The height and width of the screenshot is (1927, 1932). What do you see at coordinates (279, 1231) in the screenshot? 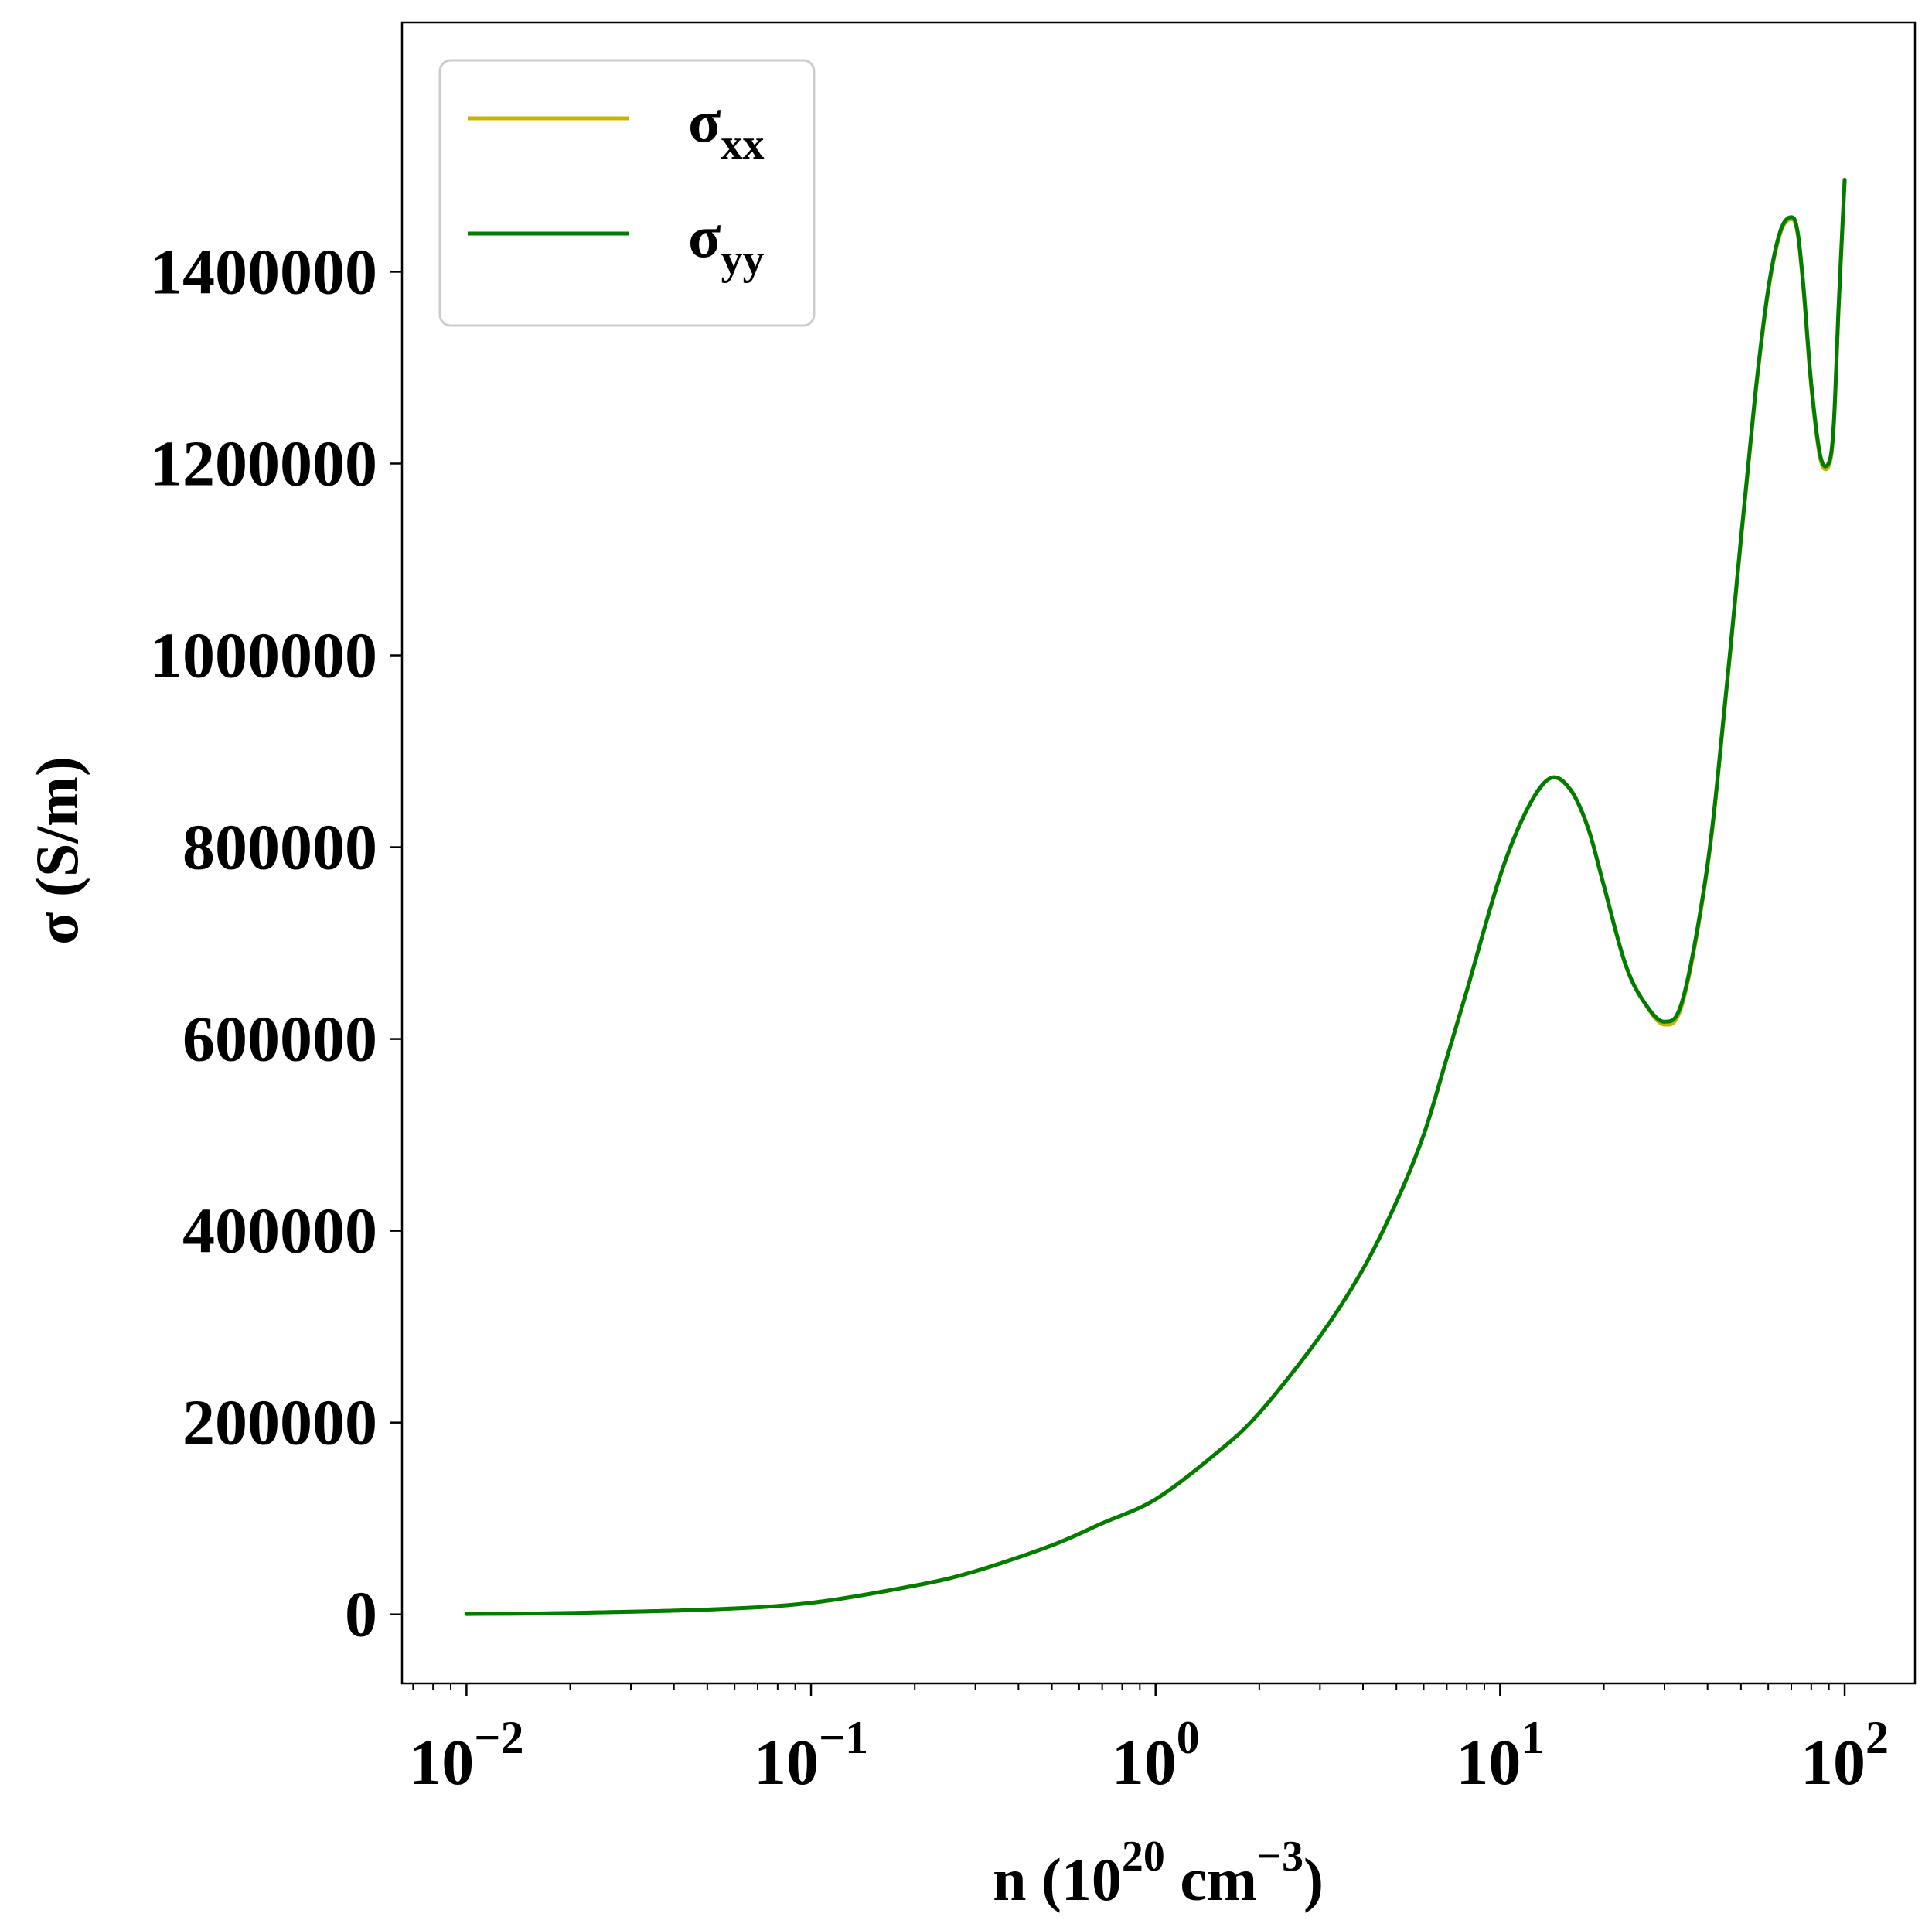
I see `y-tick-label: 400000` at bounding box center [279, 1231].